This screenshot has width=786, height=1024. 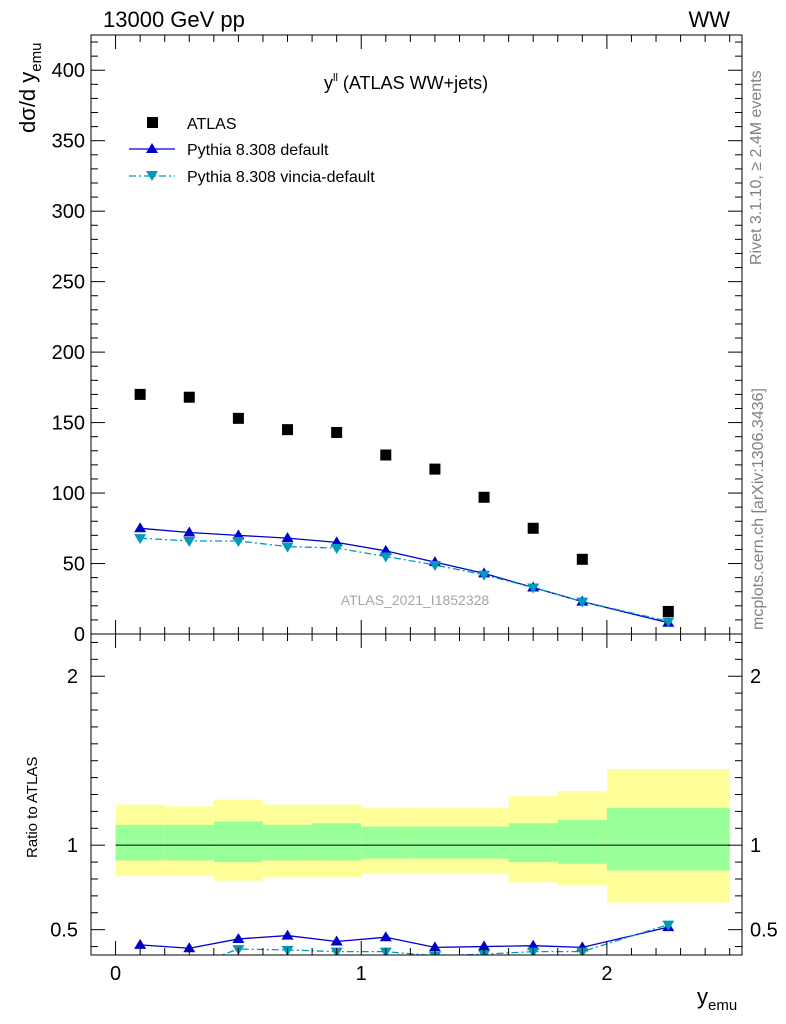 What do you see at coordinates (758, 509) in the screenshot?
I see `mcplots-label: mcplots.cern.ch [arXiv:1306.3436]` at bounding box center [758, 509].